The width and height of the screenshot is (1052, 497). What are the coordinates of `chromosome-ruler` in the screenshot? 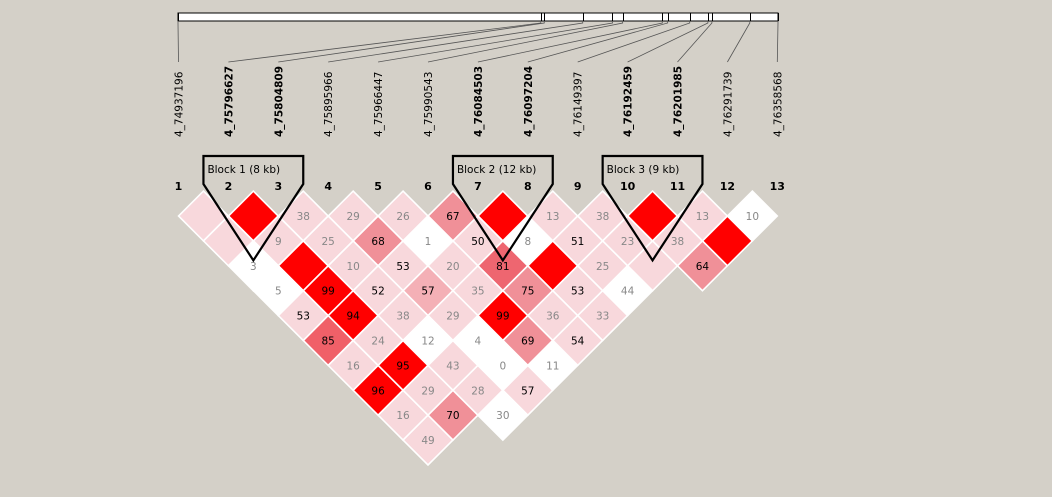 It's located at (478, 17).